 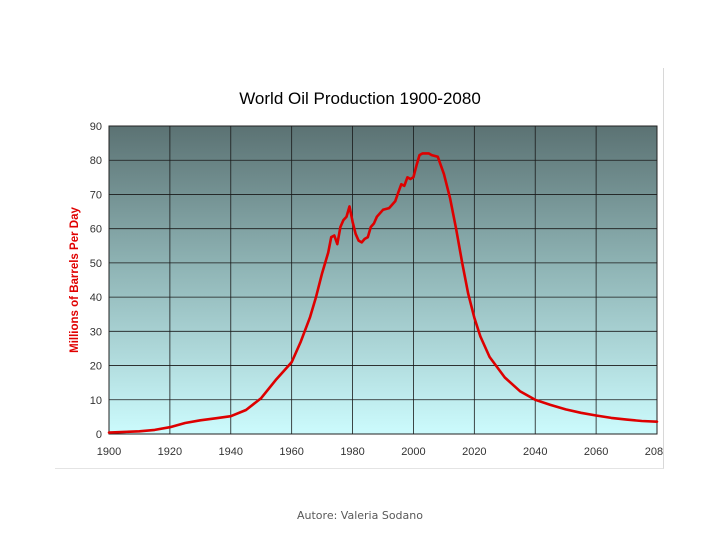 I want to click on x-tick-label: 2040, so click(x=535, y=452).